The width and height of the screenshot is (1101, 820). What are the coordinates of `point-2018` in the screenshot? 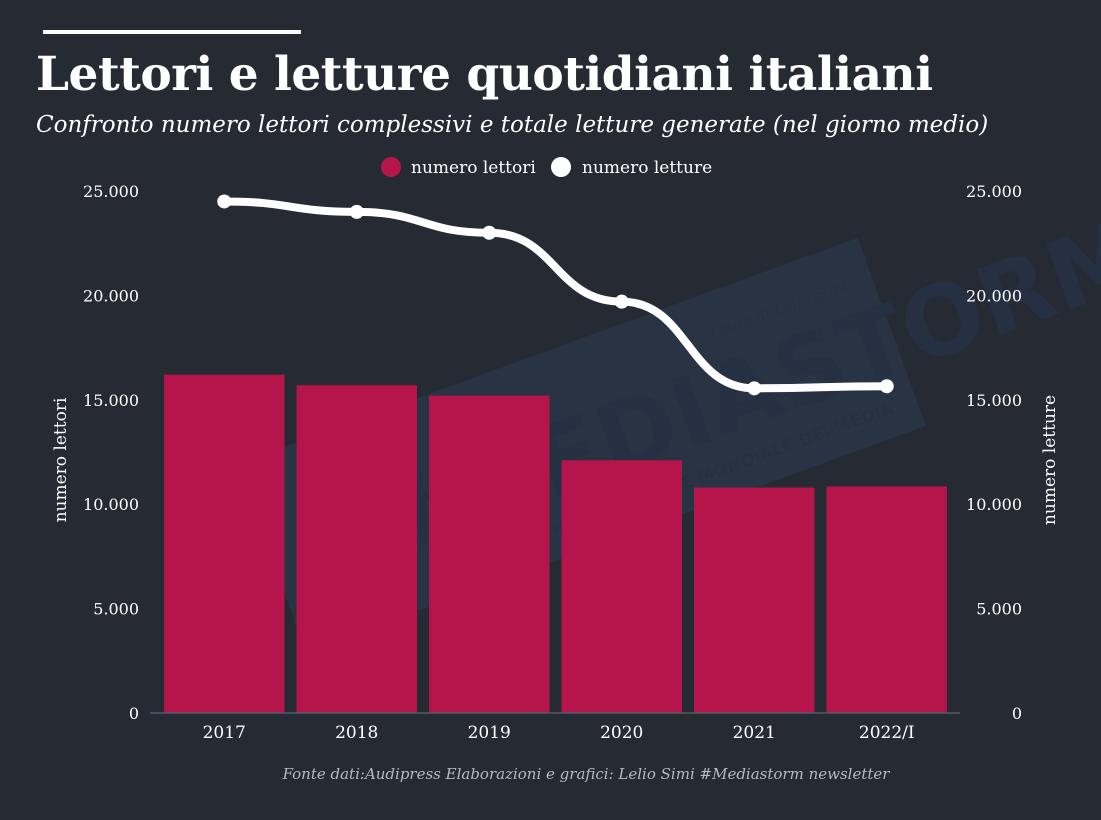 It's located at (356, 211).